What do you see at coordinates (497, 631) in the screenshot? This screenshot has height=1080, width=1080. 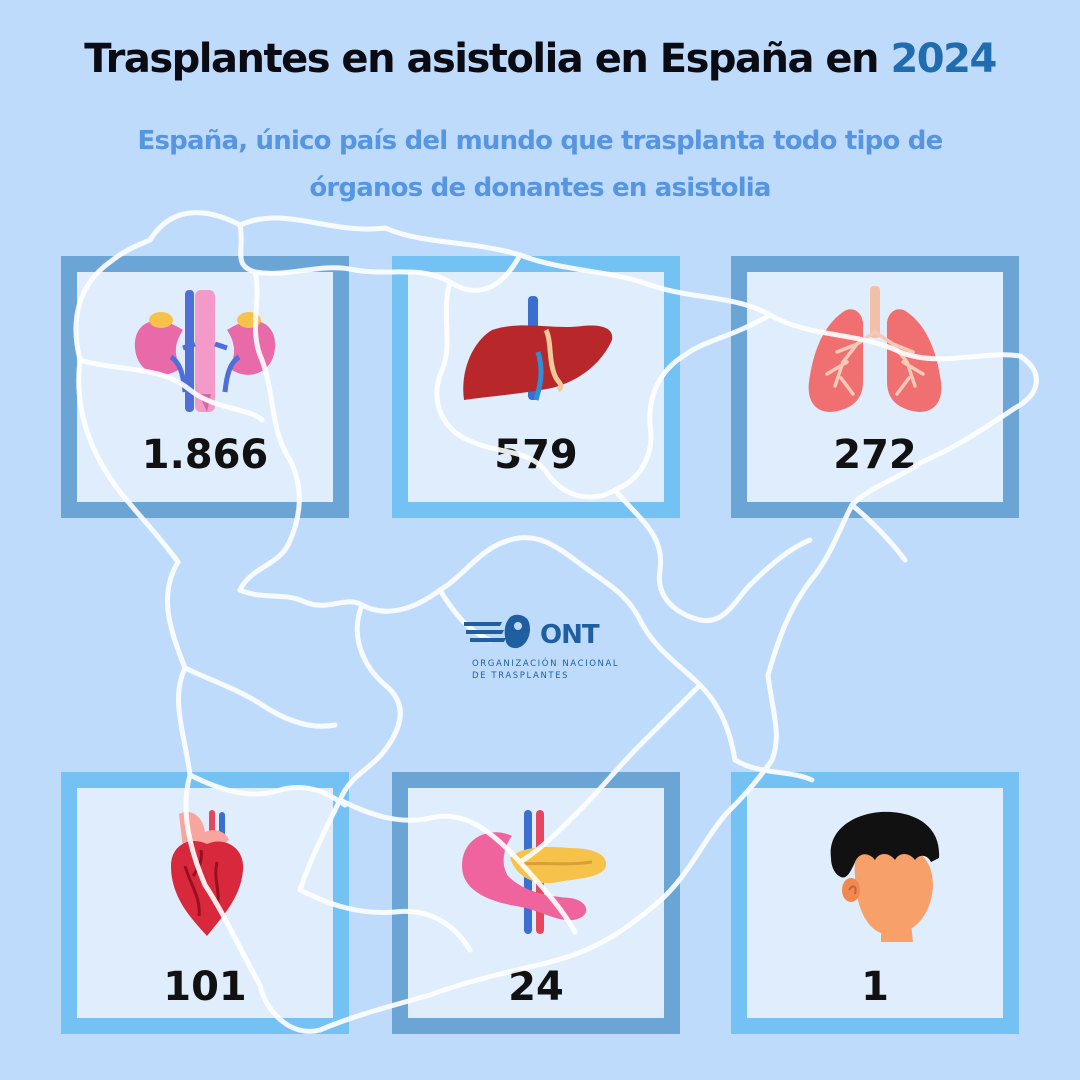 I see `ont-logo-mark` at bounding box center [497, 631].